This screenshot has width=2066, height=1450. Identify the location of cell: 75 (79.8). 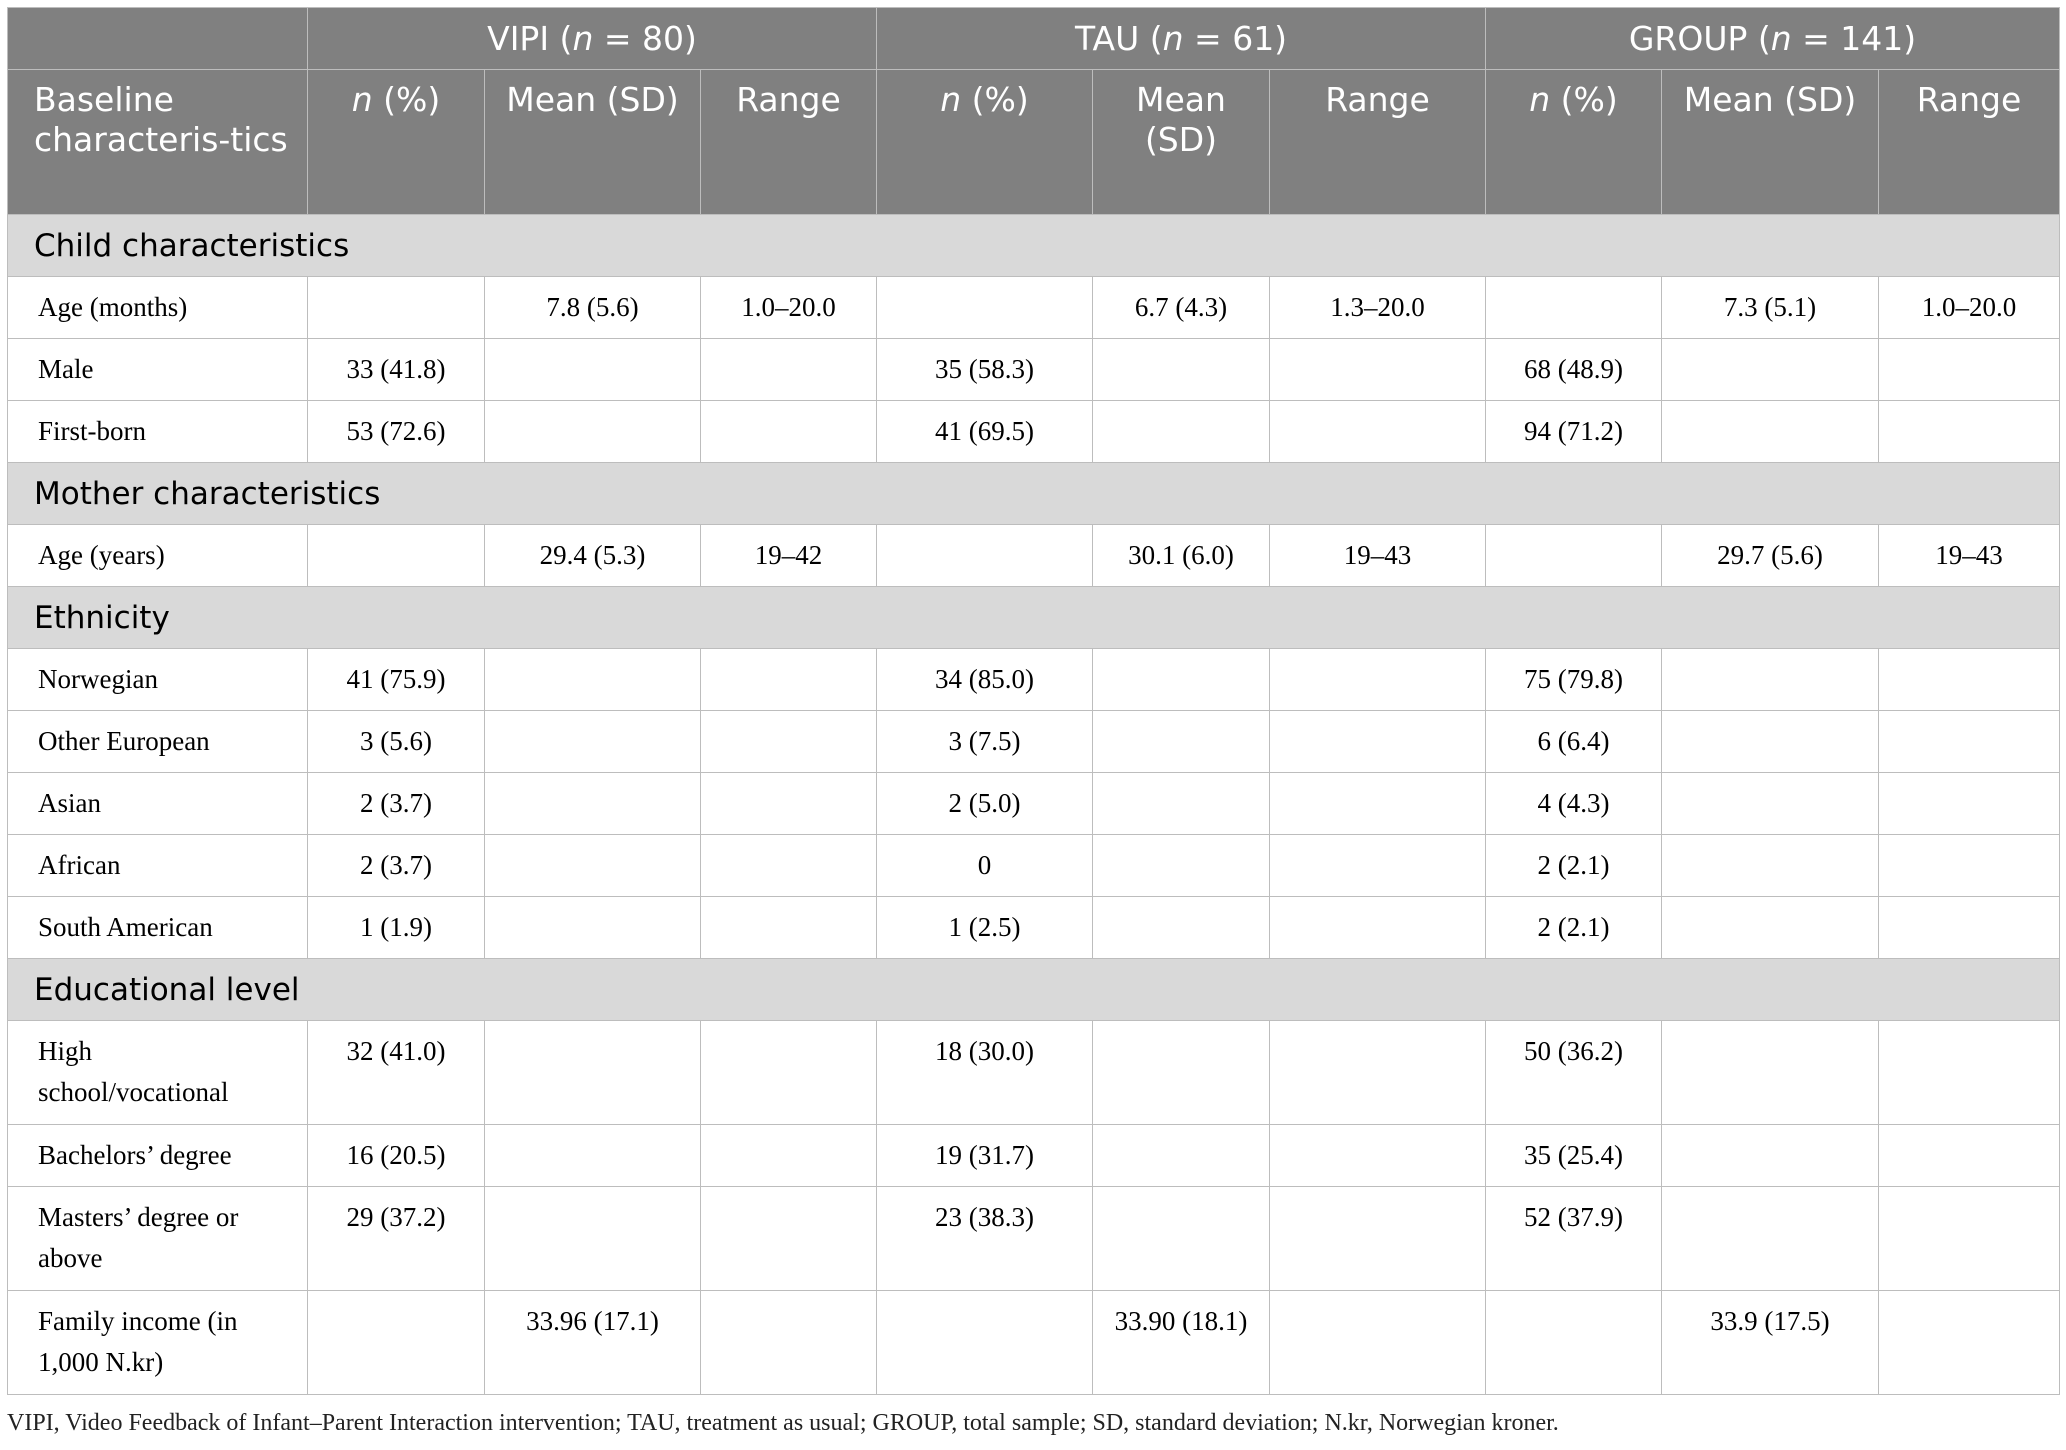
(1573, 679).